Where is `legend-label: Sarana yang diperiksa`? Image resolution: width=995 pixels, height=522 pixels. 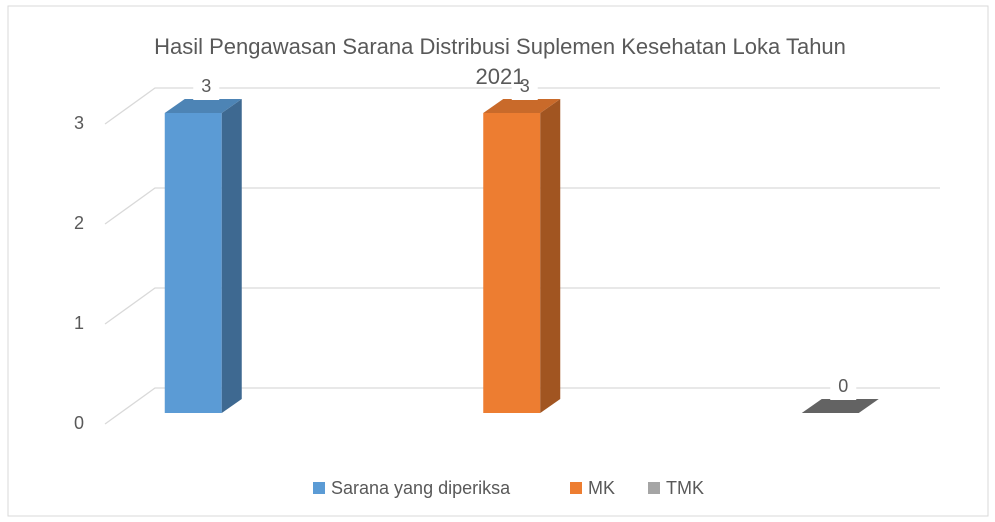 legend-label: Sarana yang diperiksa is located at coordinates (421, 488).